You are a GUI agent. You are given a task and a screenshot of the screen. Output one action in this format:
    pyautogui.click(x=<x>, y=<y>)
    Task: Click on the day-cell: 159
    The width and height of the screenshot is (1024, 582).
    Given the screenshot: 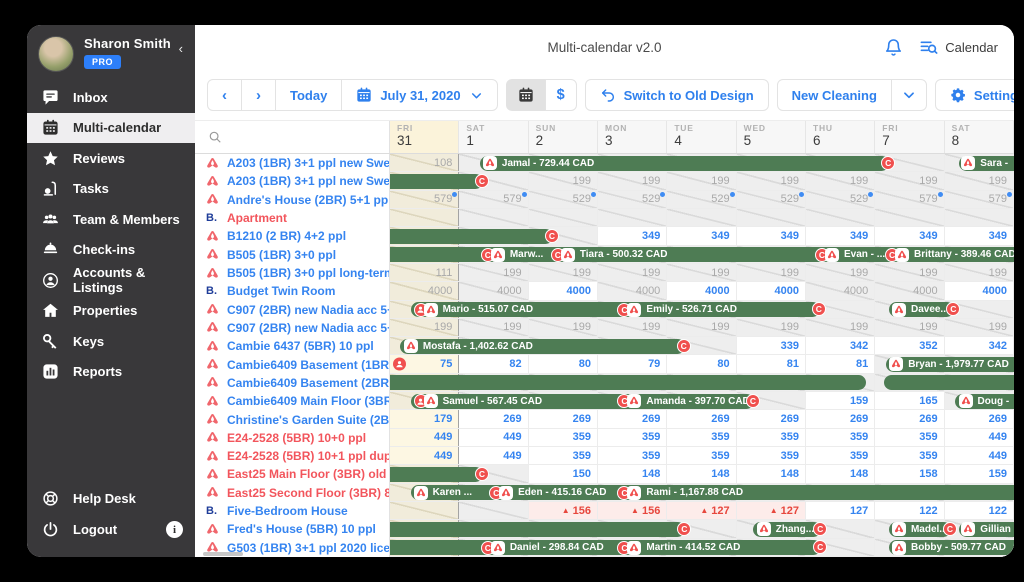 What is the action you would take?
    pyautogui.click(x=840, y=401)
    